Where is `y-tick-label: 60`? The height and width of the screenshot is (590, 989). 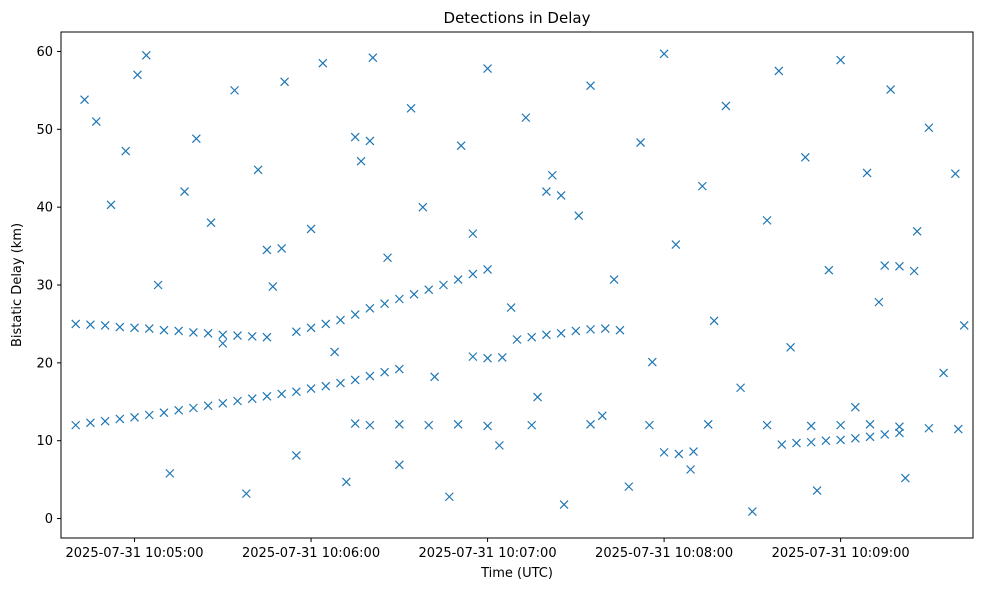 y-tick-label: 60 is located at coordinates (44, 52).